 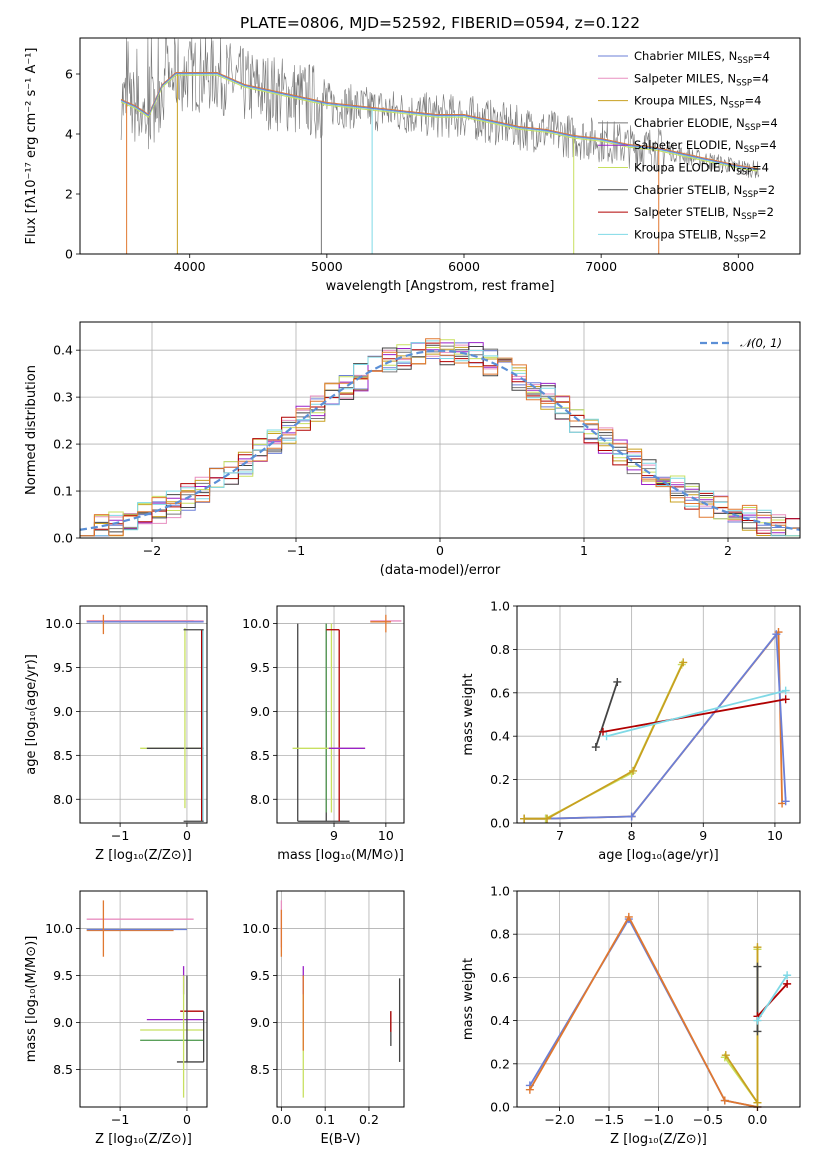 I want to click on y-axis-label: Normed distribution, so click(x=31, y=430).